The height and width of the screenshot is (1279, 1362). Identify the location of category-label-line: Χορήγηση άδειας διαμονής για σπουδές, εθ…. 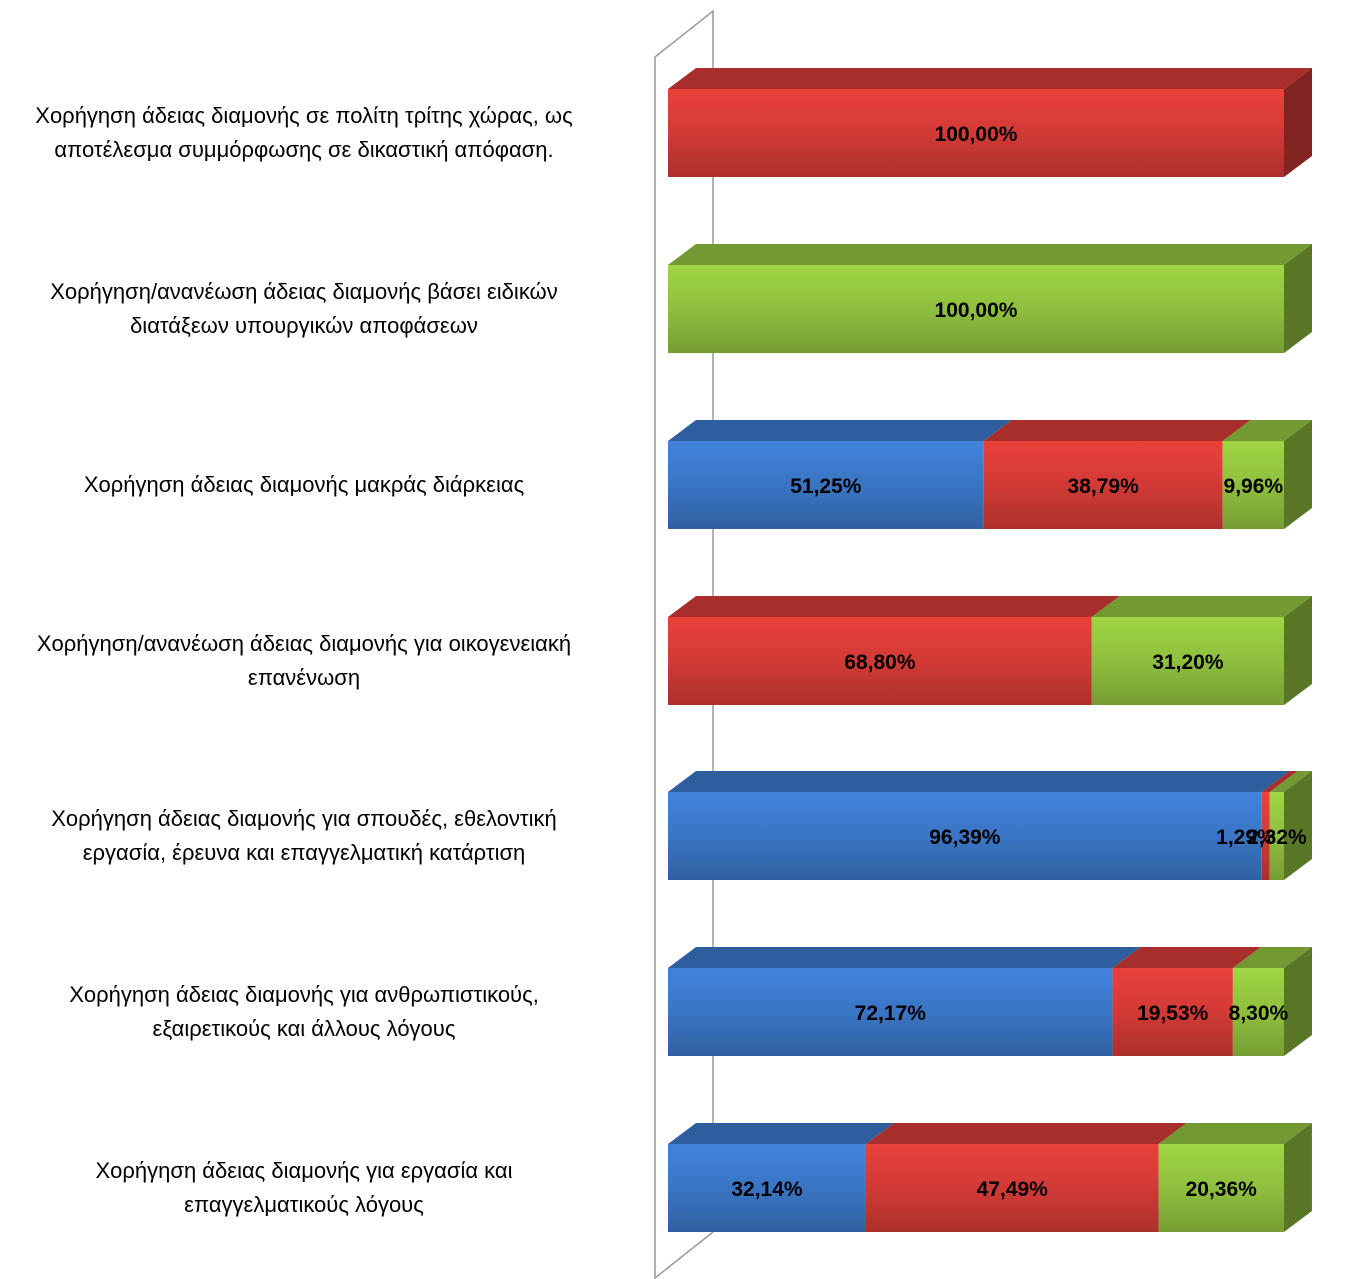
(304, 818).